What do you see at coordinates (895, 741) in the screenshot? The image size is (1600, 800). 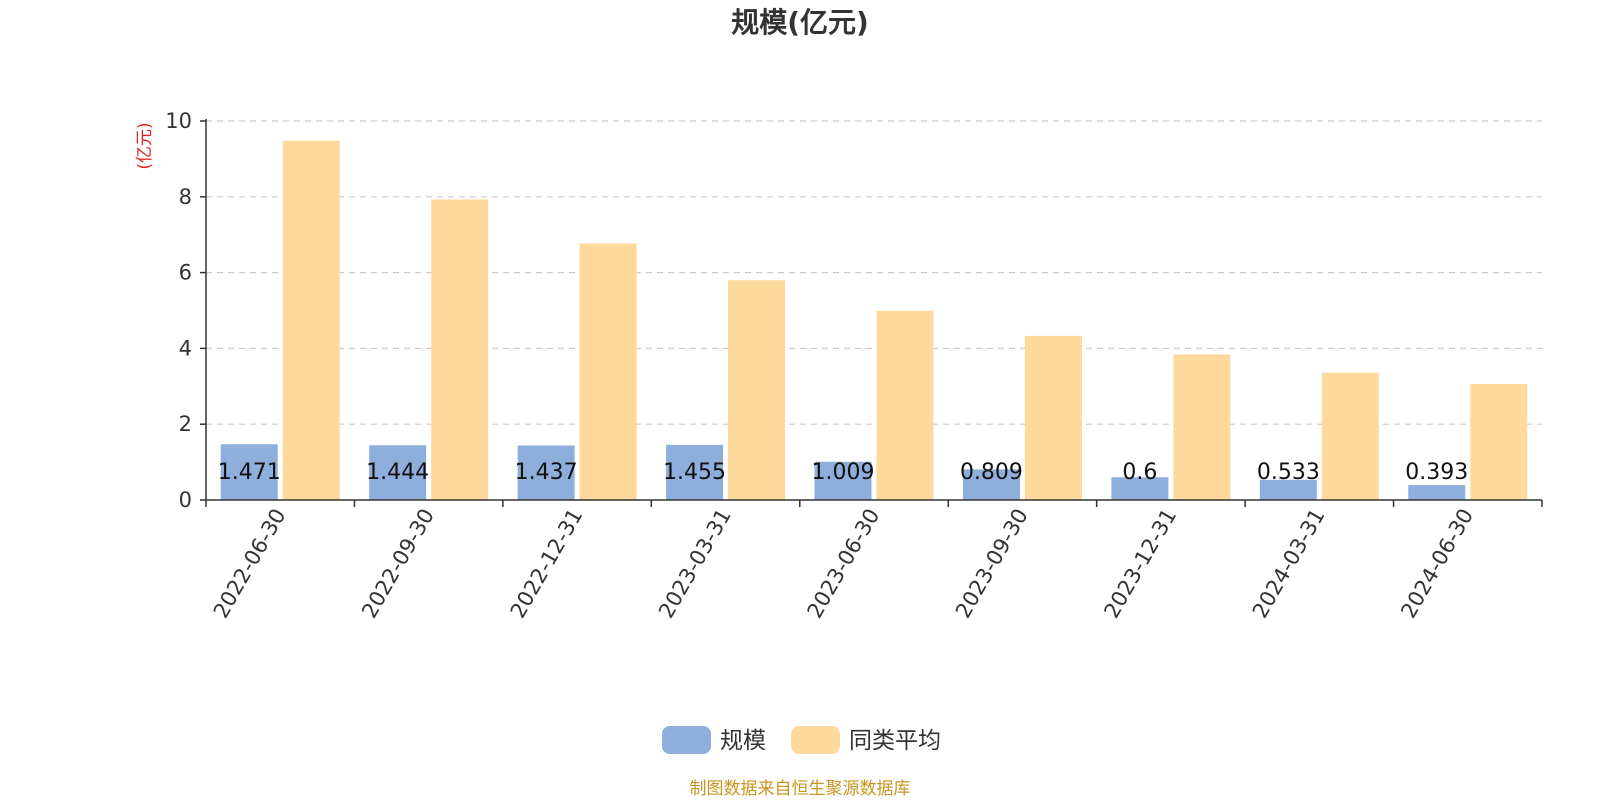 I see `legend-label: 同类平均` at bounding box center [895, 741].